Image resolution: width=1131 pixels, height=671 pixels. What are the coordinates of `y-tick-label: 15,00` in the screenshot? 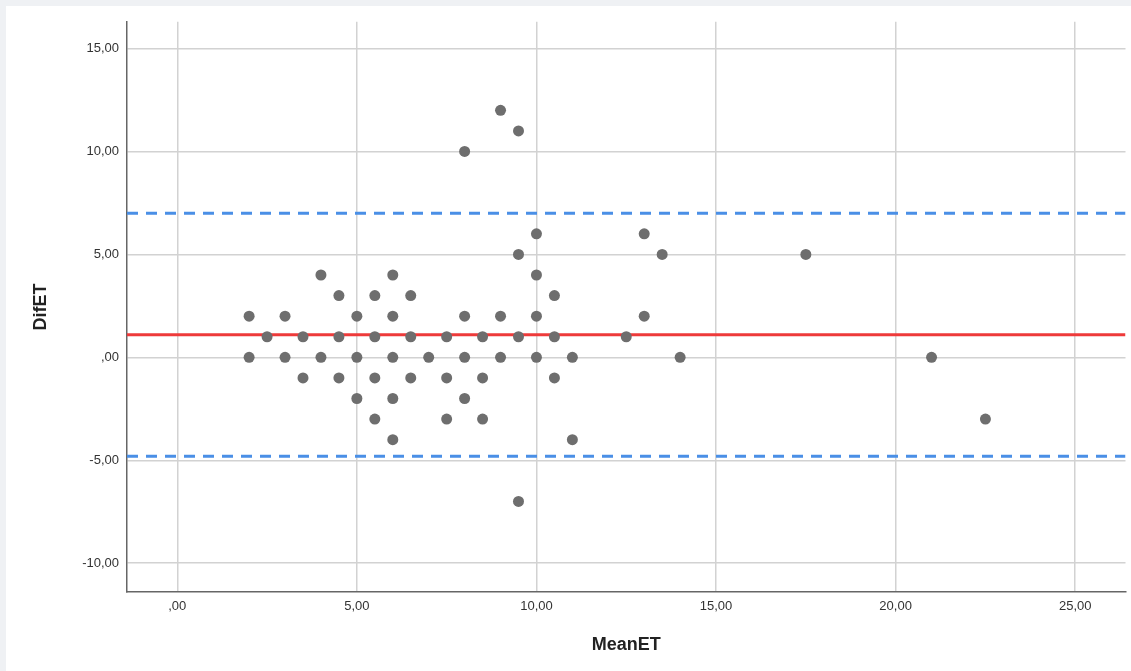 It's located at (102, 48).